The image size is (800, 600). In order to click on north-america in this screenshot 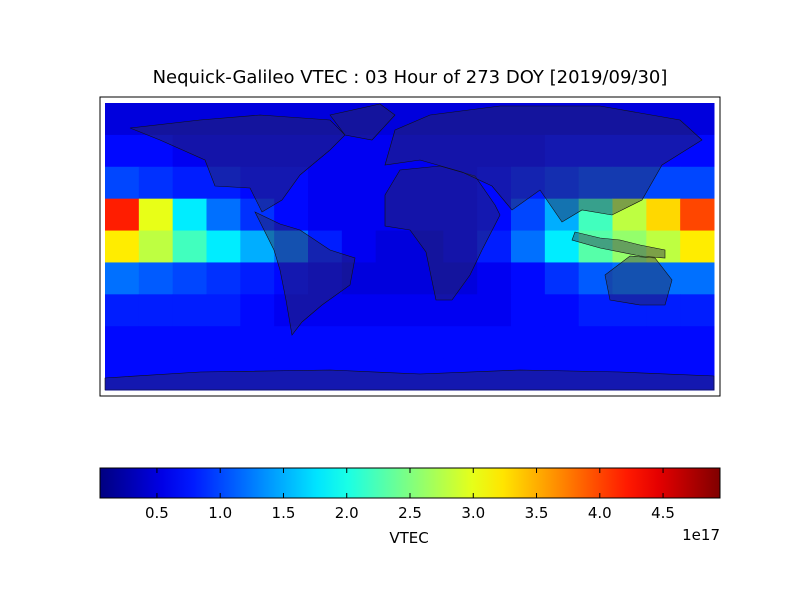, I will do `click(237, 163)`.